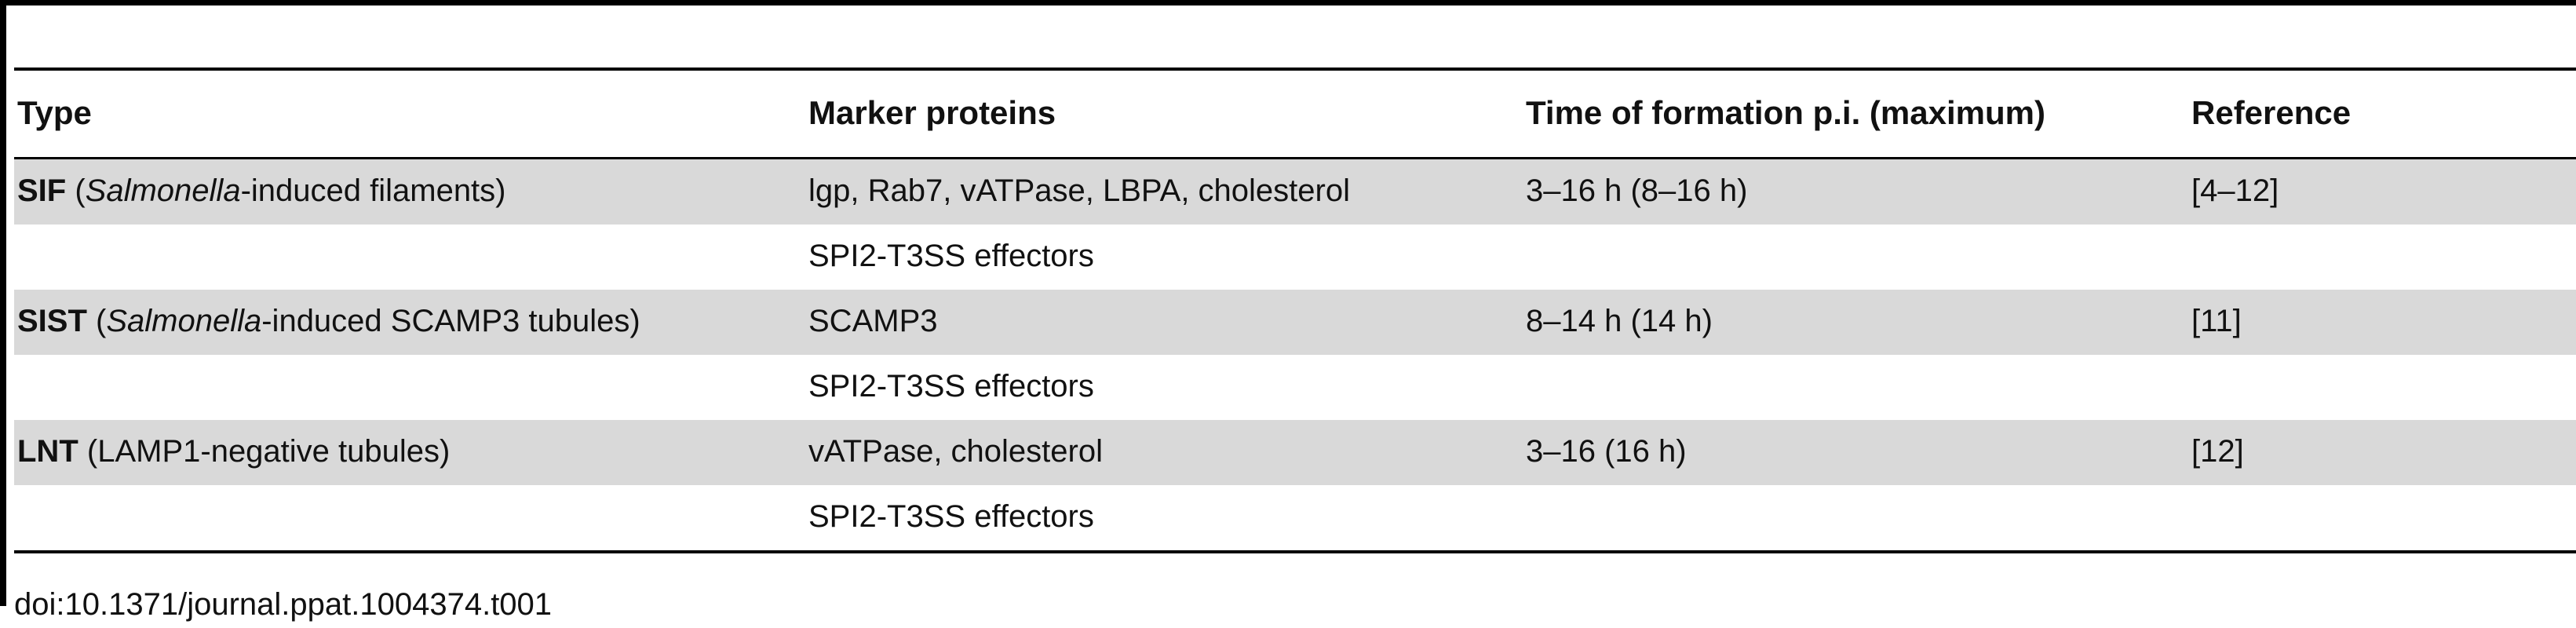 The width and height of the screenshot is (2576, 628). Describe the element at coordinates (1295, 69) in the screenshot. I see `table-top-rule` at that location.